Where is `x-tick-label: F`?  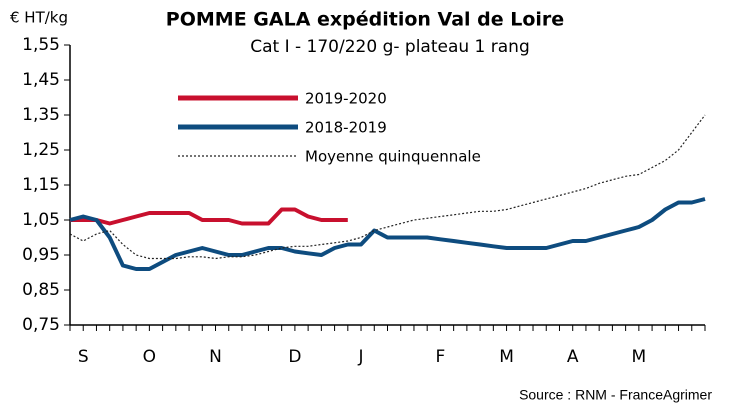 x-tick-label: F is located at coordinates (441, 357).